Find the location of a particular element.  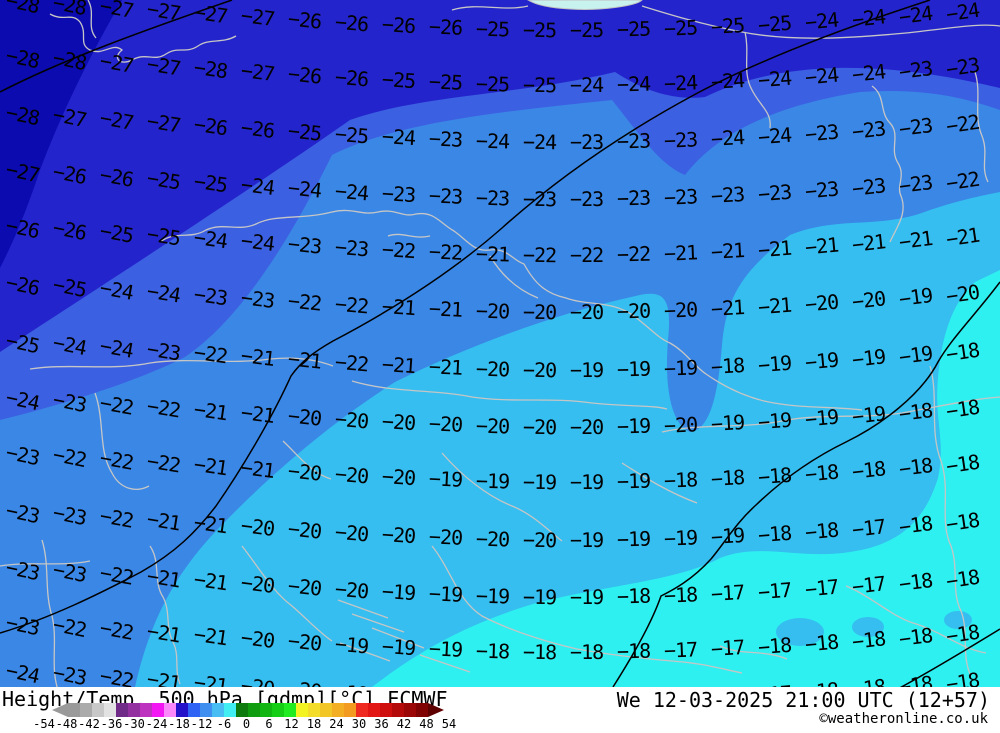

scale-tick-label: 42 is located at coordinates (404, 724).